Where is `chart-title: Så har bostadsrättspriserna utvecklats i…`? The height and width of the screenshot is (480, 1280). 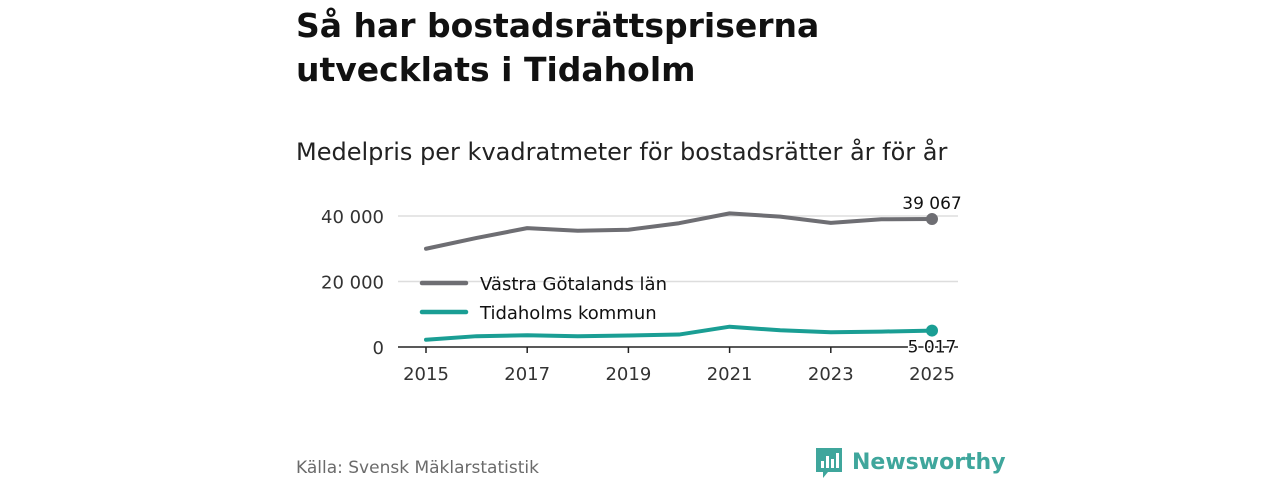
chart-title: Så har bostadsrättspriserna utvecklats i… is located at coordinates (558, 47).